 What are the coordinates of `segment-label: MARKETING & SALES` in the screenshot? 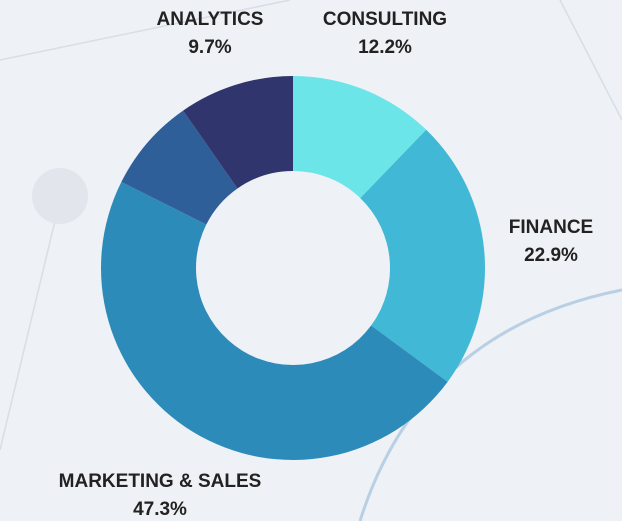 It's located at (160, 481).